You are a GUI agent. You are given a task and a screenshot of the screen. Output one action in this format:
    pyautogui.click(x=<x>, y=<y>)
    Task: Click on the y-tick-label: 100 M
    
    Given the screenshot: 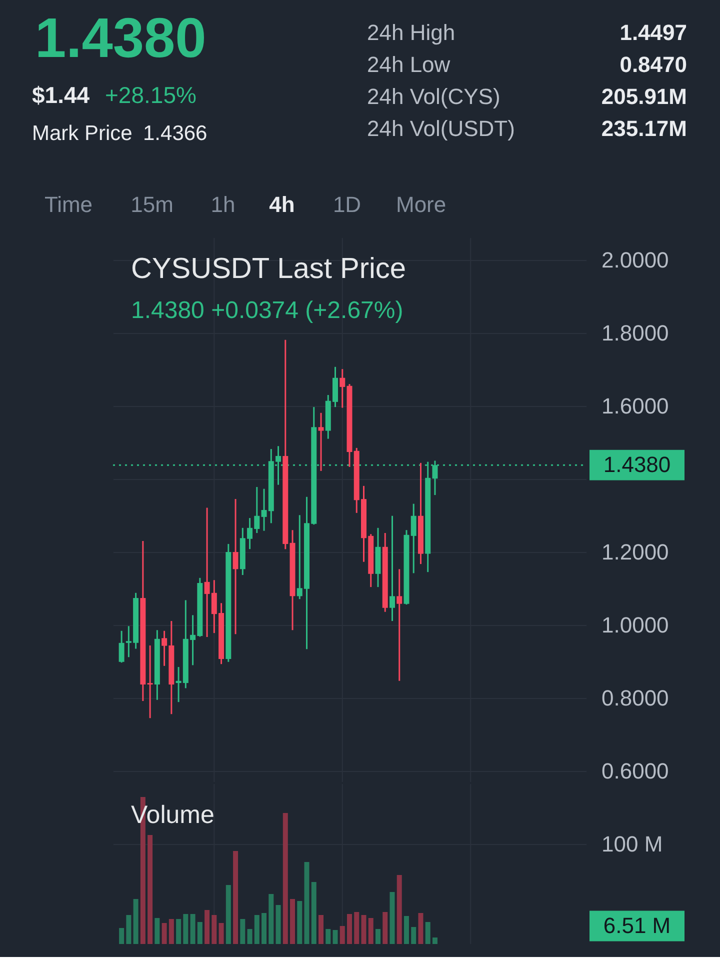 What is the action you would take?
    pyautogui.click(x=632, y=844)
    